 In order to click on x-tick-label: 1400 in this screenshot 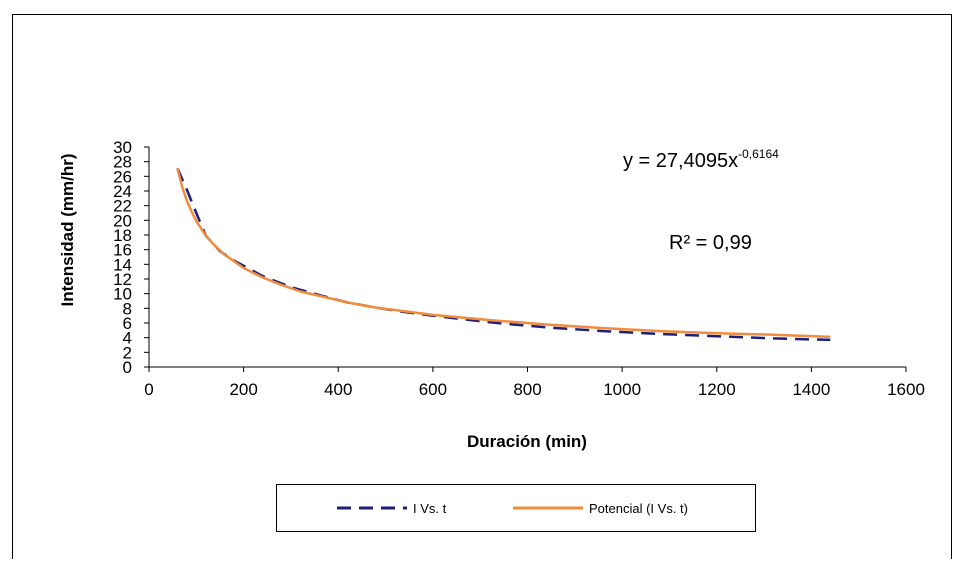, I will do `click(811, 389)`.